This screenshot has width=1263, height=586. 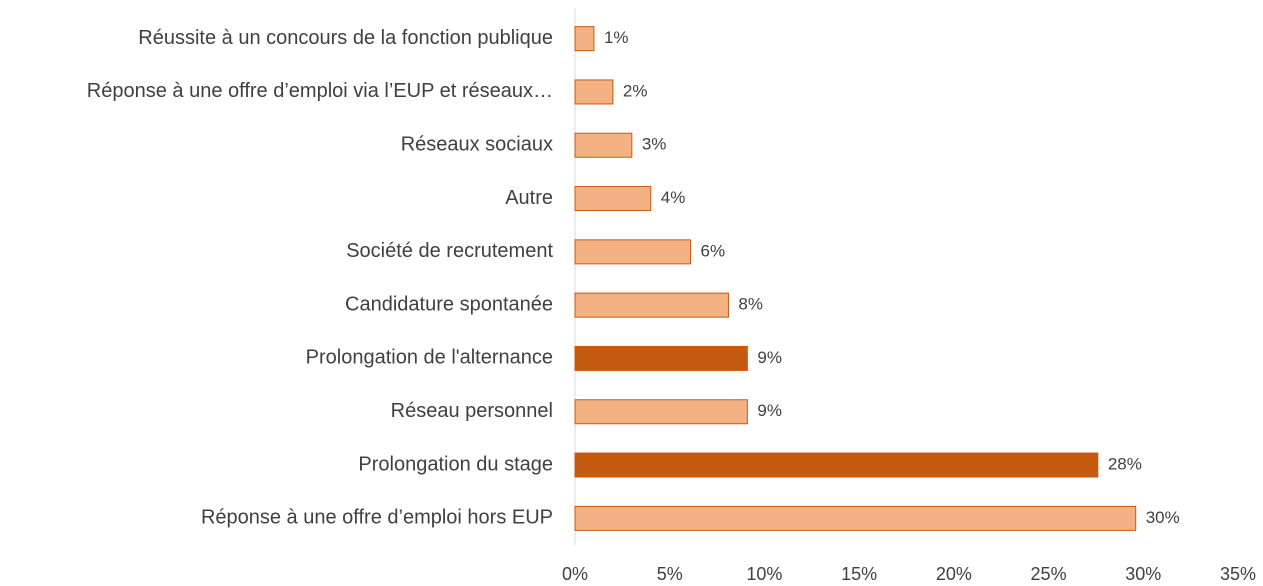 What do you see at coordinates (449, 304) in the screenshot?
I see `category-label: Candidature spontanée` at bounding box center [449, 304].